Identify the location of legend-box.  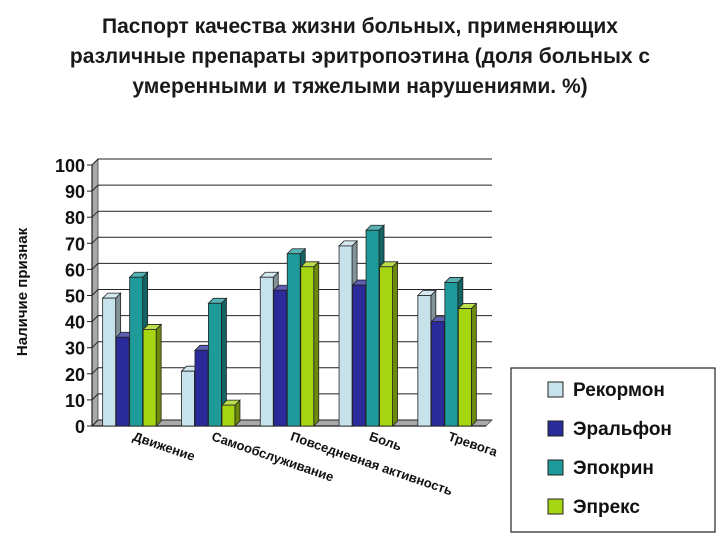
(613, 450).